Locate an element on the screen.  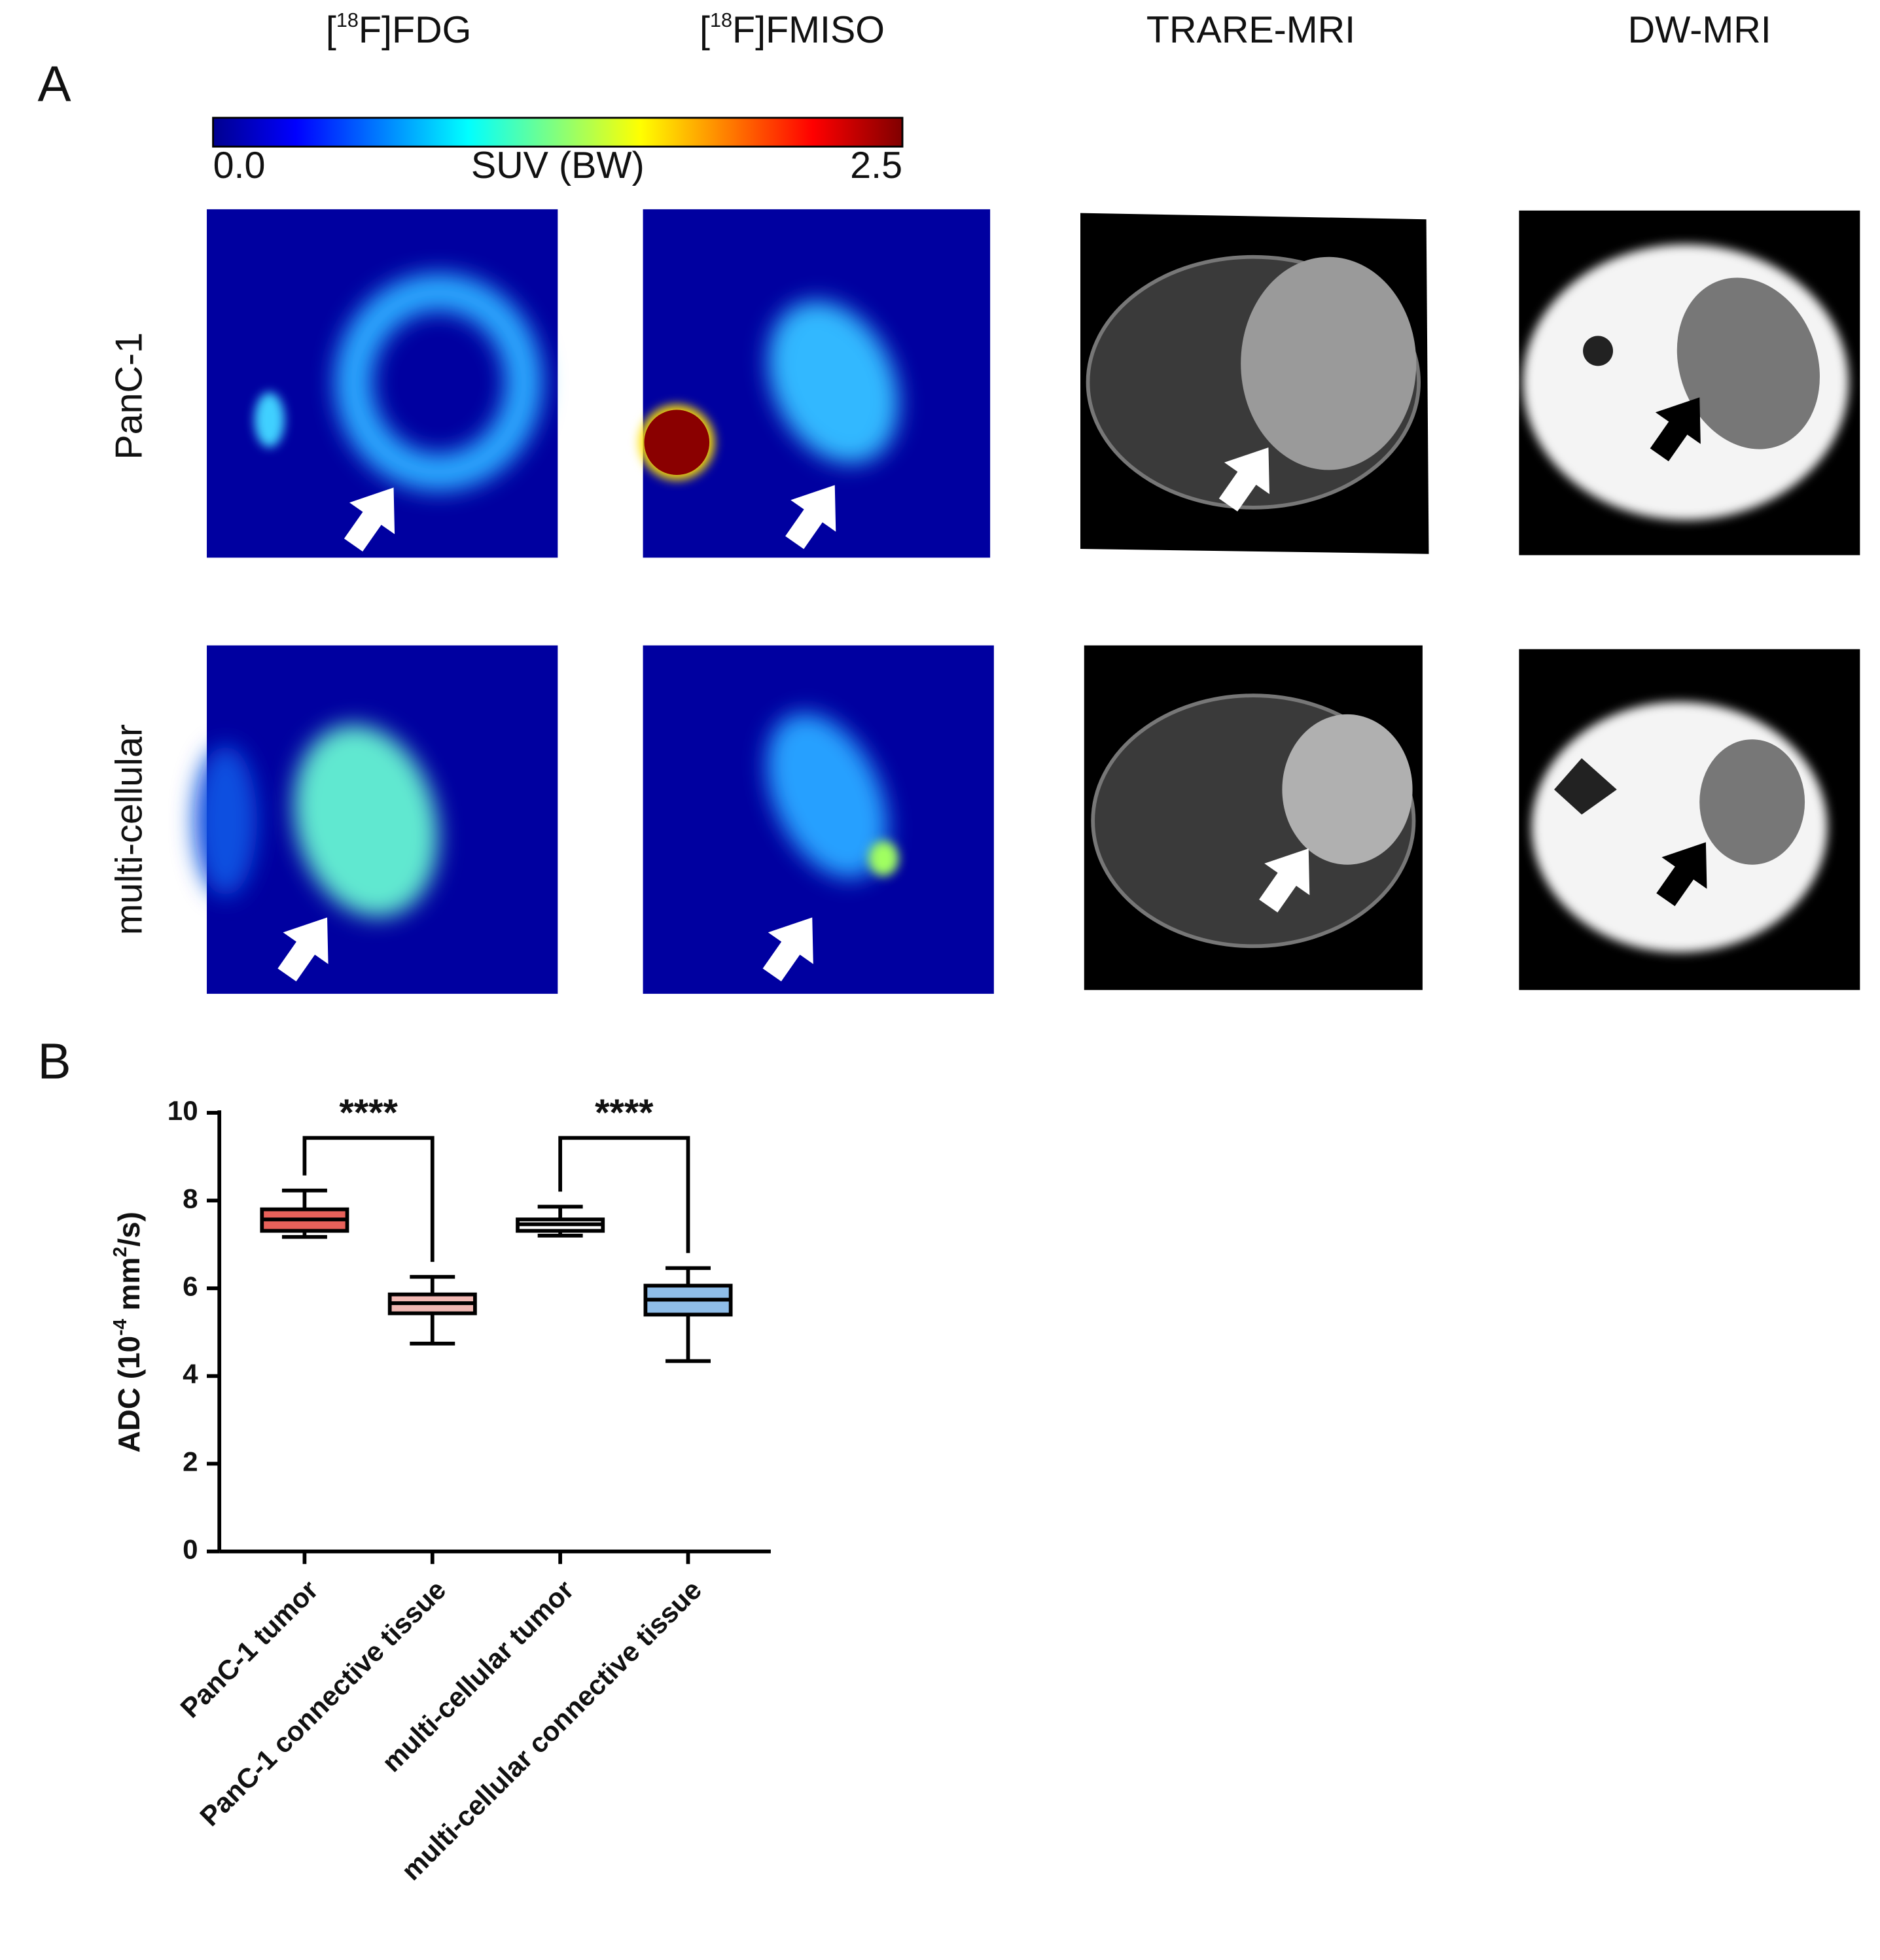
x-tick-label: PanC-1 connective tissue is located at coordinates (323, 1703).